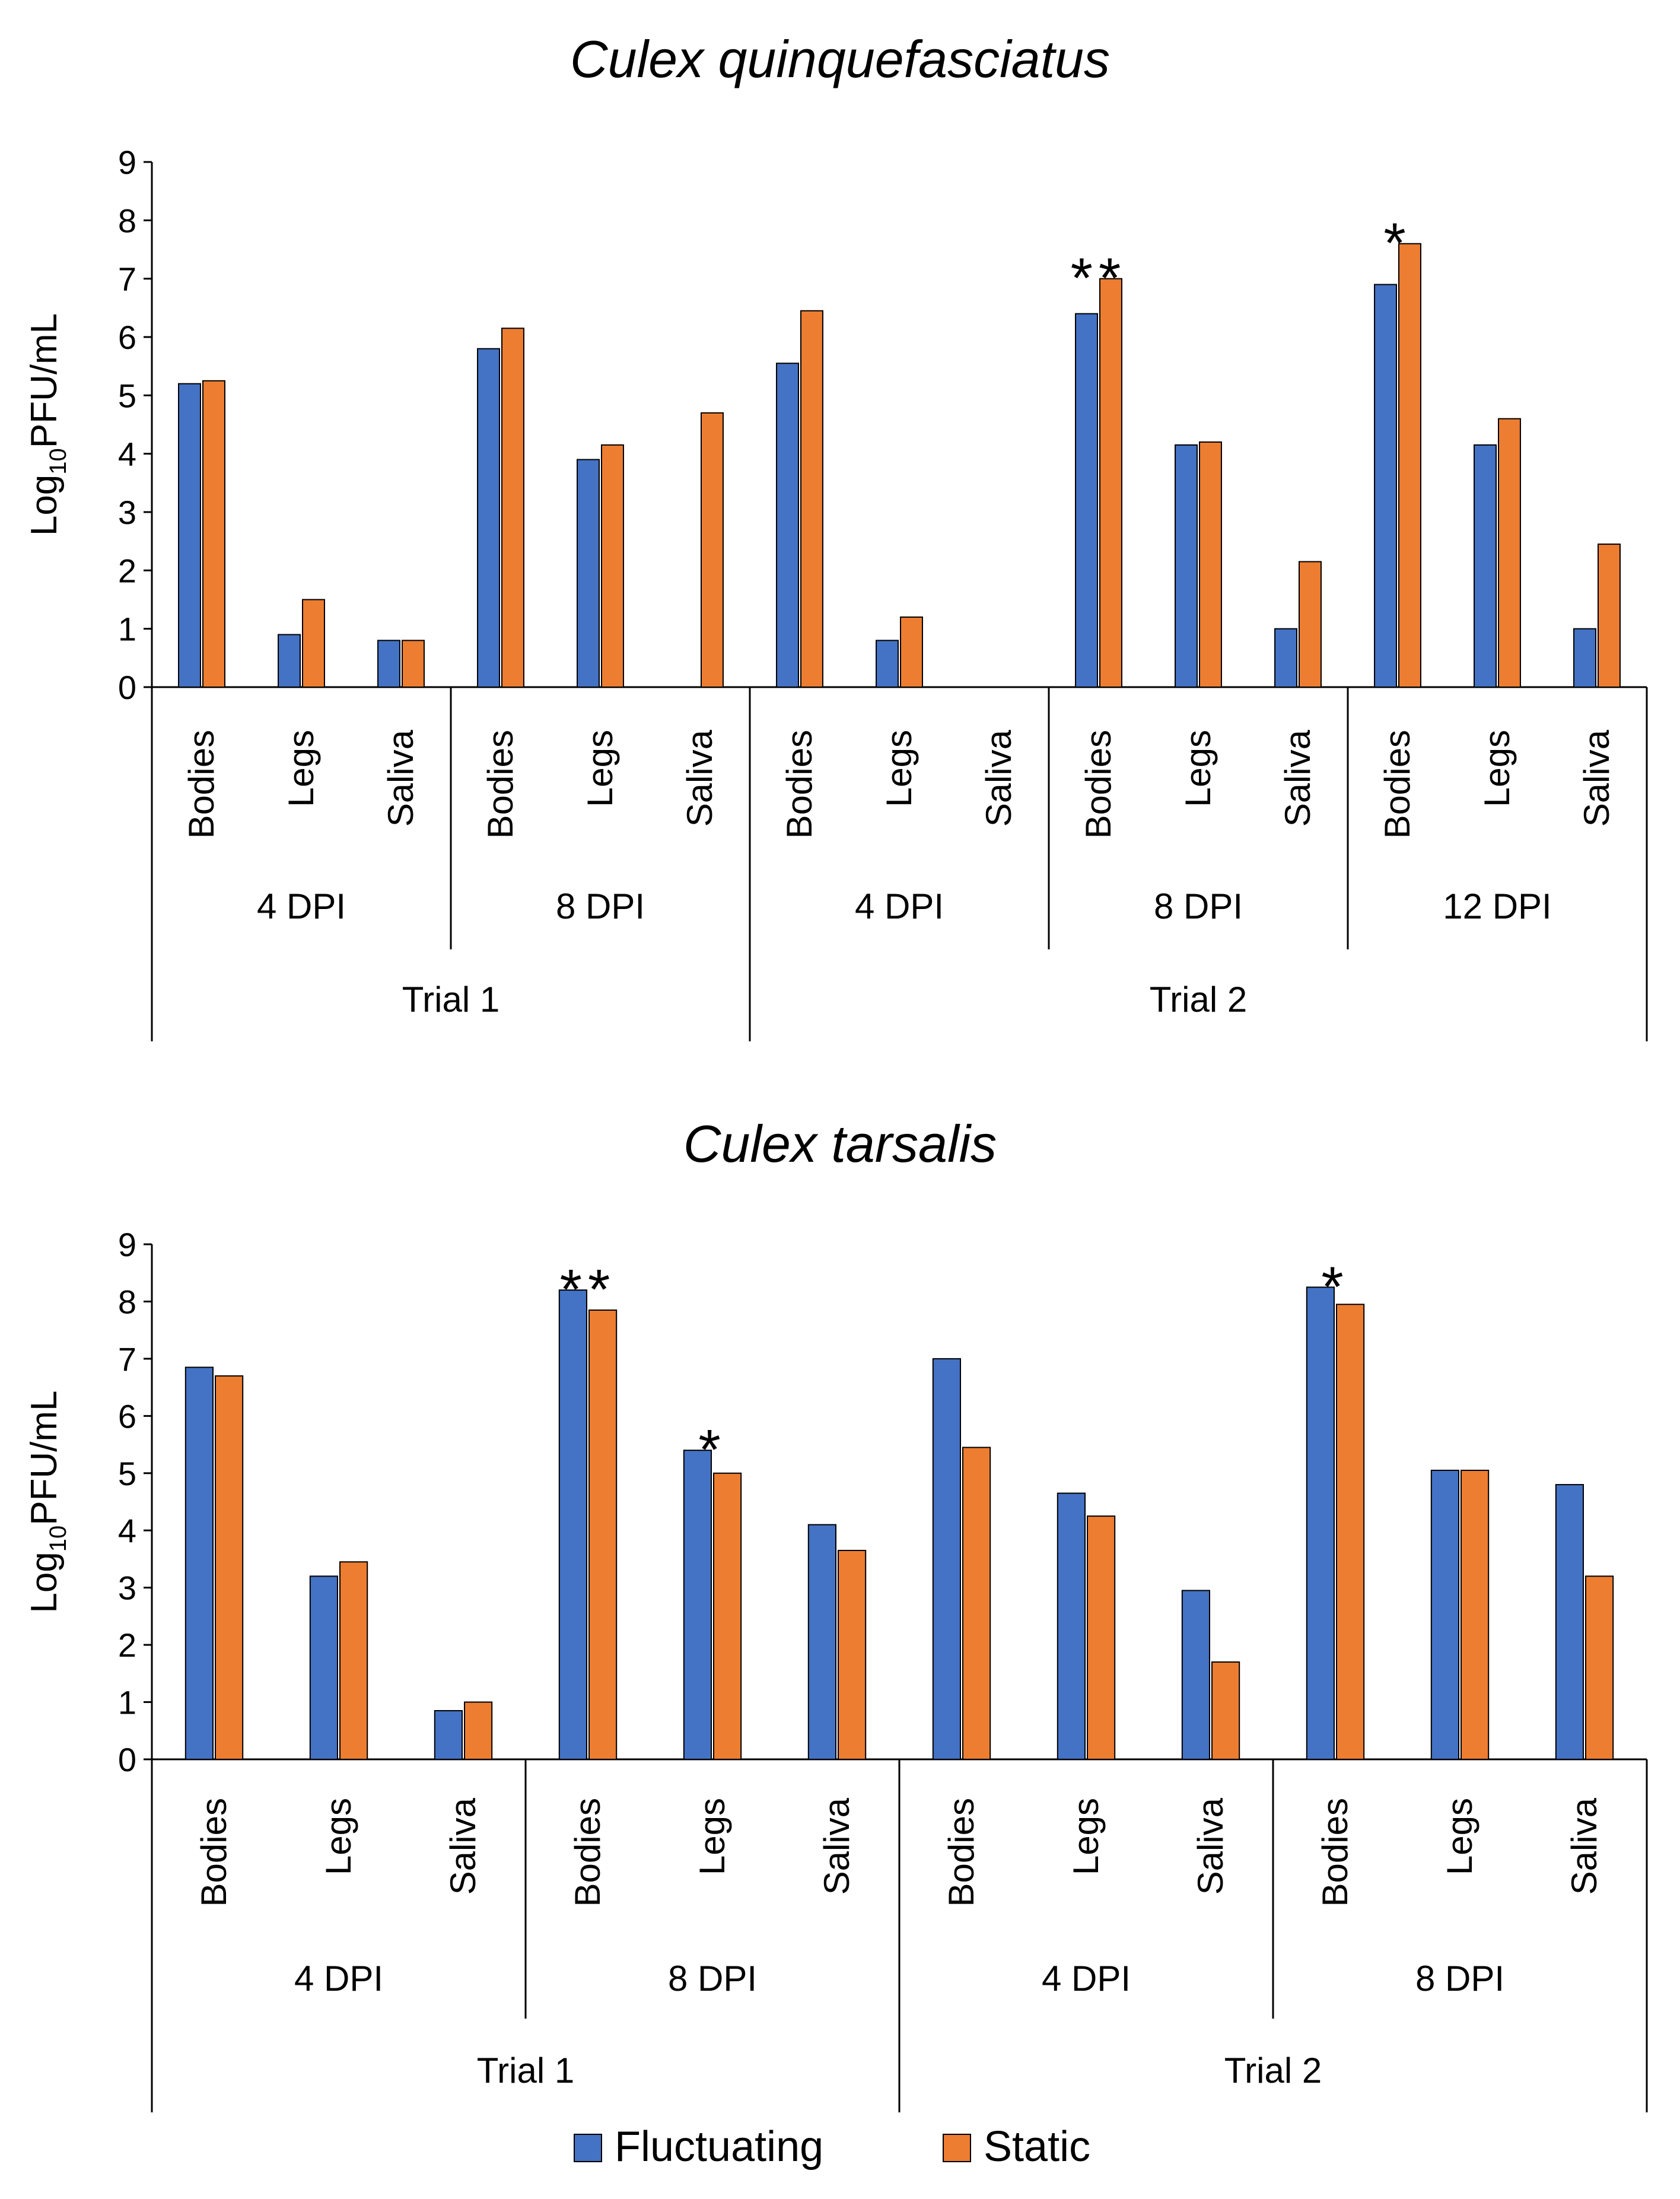  I want to click on chart-title: Culex quinquefasciatus, so click(840, 59).